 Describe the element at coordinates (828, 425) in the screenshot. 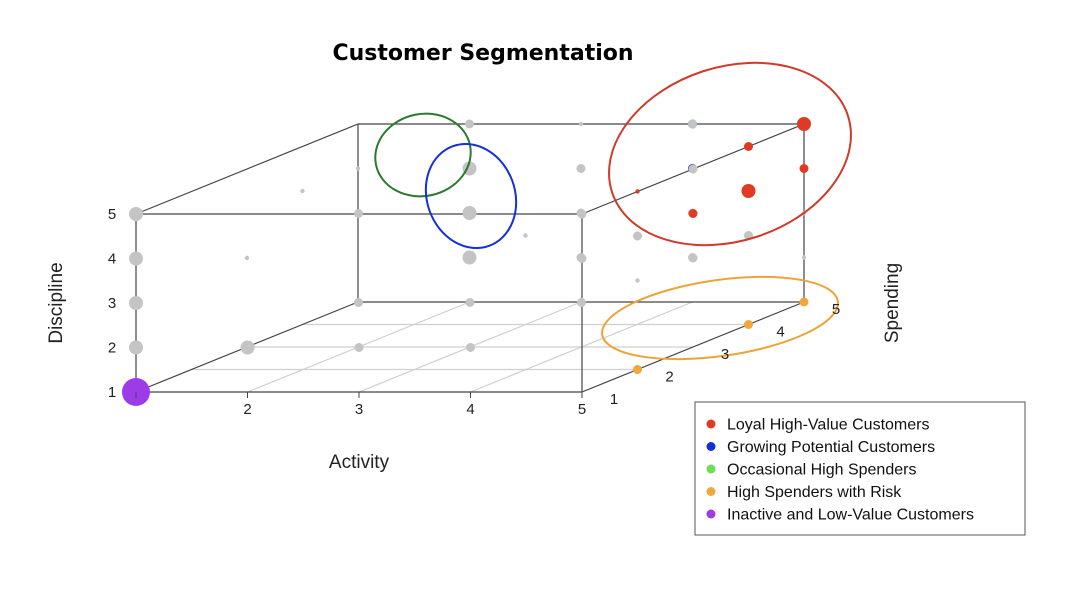

I see `legend-entry-label: Loyal High-Value Customers` at that location.